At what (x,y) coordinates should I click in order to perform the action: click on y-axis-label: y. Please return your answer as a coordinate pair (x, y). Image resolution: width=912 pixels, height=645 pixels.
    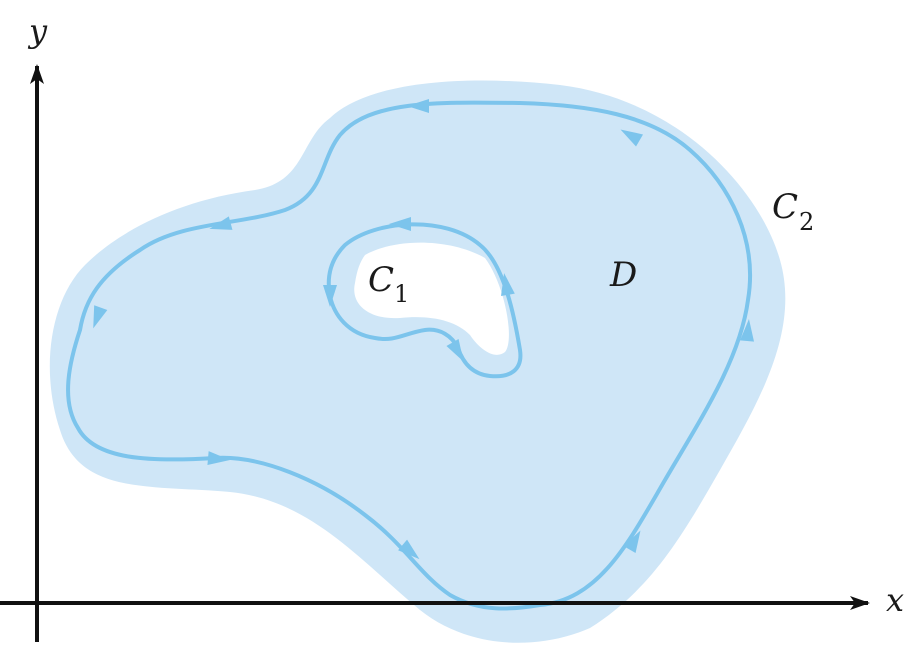
    Looking at the image, I should click on (37, 31).